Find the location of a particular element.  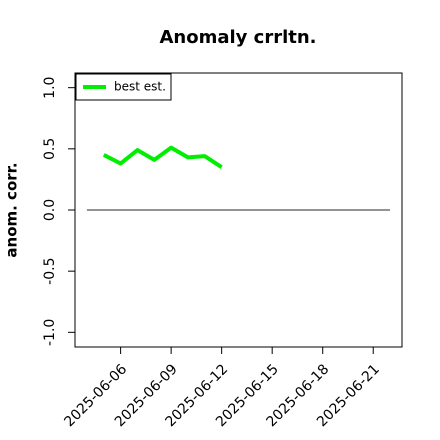

y-tick-label: -0.5 is located at coordinates (50, 270).